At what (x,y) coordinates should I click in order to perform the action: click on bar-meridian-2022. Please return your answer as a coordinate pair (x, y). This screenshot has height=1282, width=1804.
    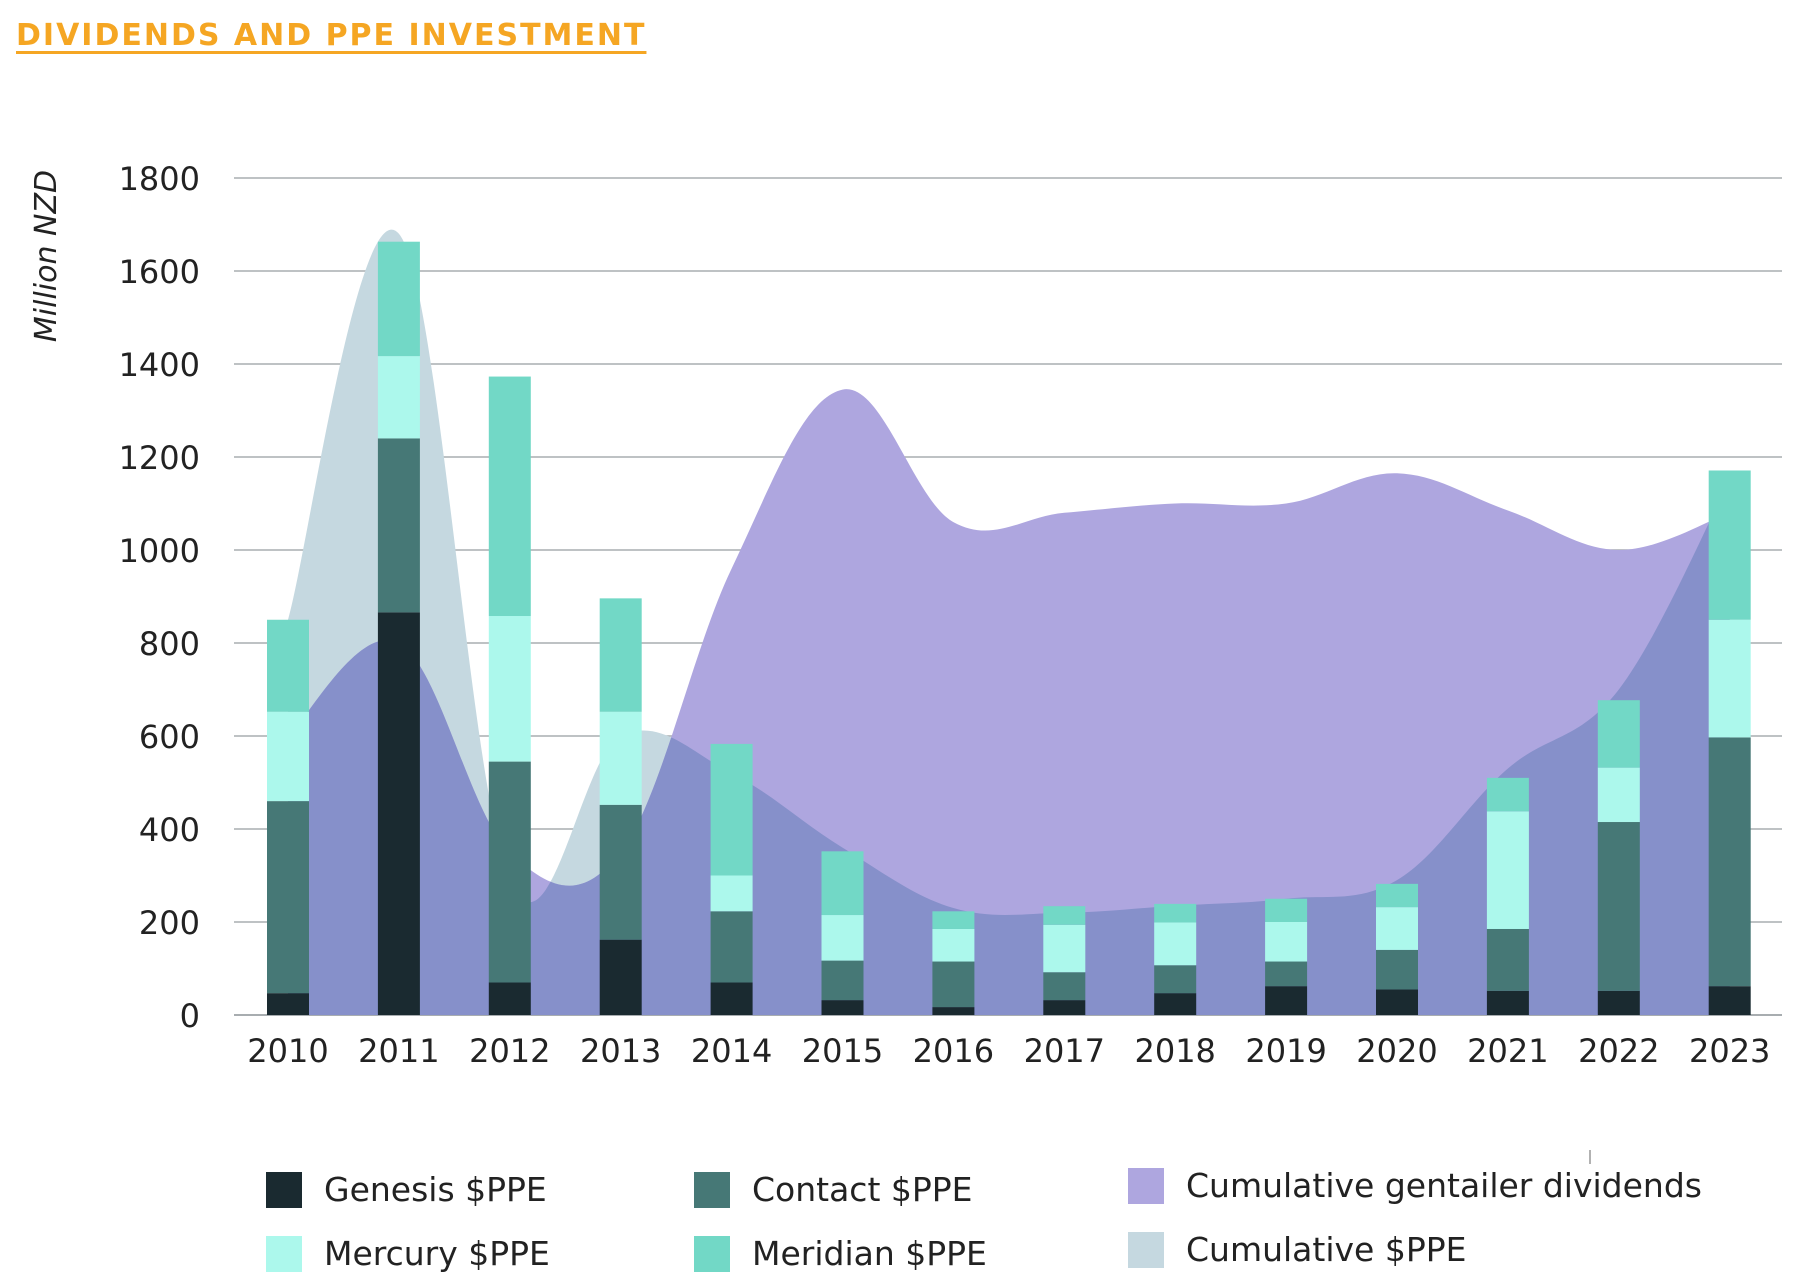
    Looking at the image, I should click on (1618, 734).